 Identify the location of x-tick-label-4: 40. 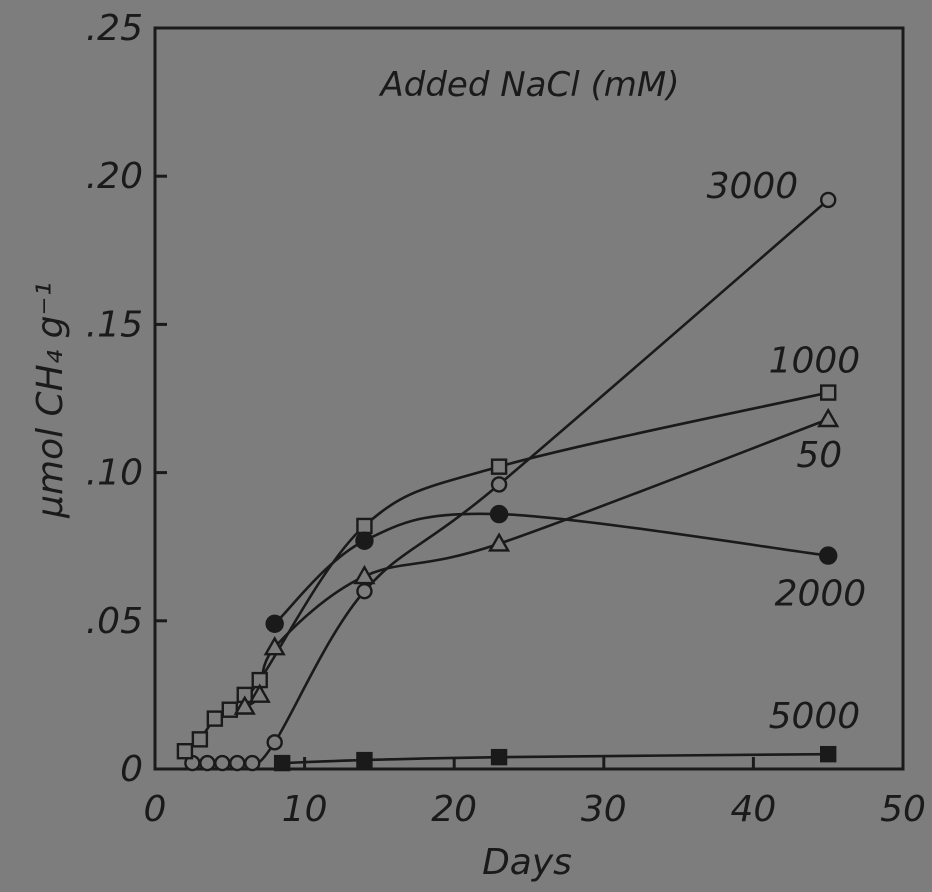
(753, 809).